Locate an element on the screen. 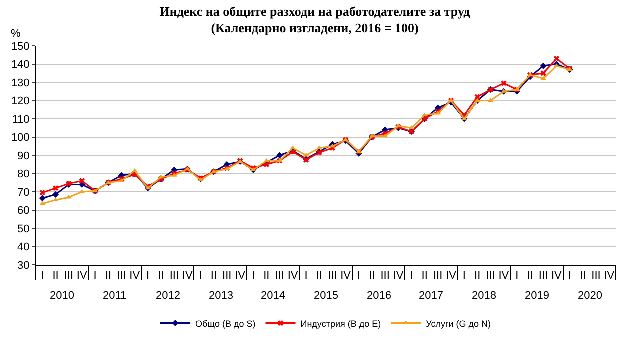 This screenshot has width=630, height=350. text: 2012 is located at coordinates (168, 296).